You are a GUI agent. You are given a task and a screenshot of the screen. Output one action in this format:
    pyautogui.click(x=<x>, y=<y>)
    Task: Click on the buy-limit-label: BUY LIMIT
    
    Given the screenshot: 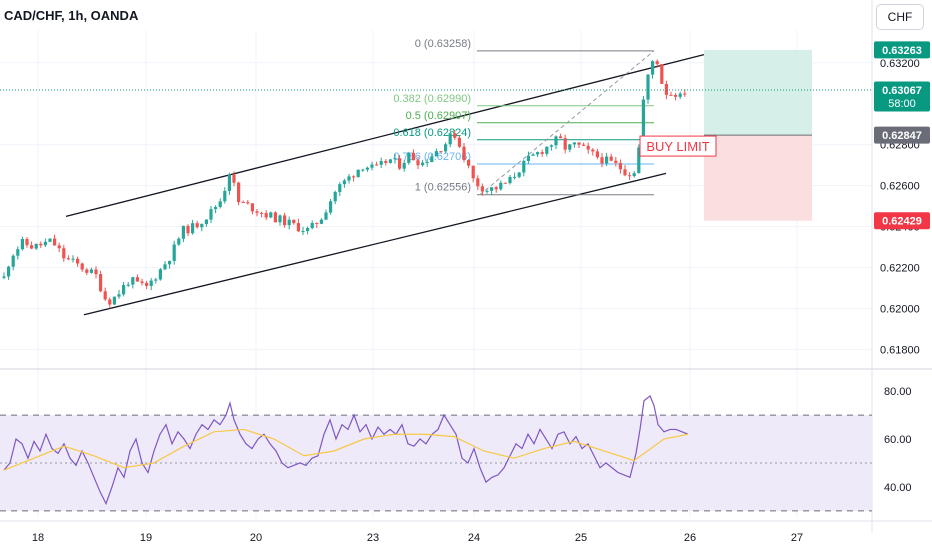 What is the action you would take?
    pyautogui.click(x=677, y=146)
    